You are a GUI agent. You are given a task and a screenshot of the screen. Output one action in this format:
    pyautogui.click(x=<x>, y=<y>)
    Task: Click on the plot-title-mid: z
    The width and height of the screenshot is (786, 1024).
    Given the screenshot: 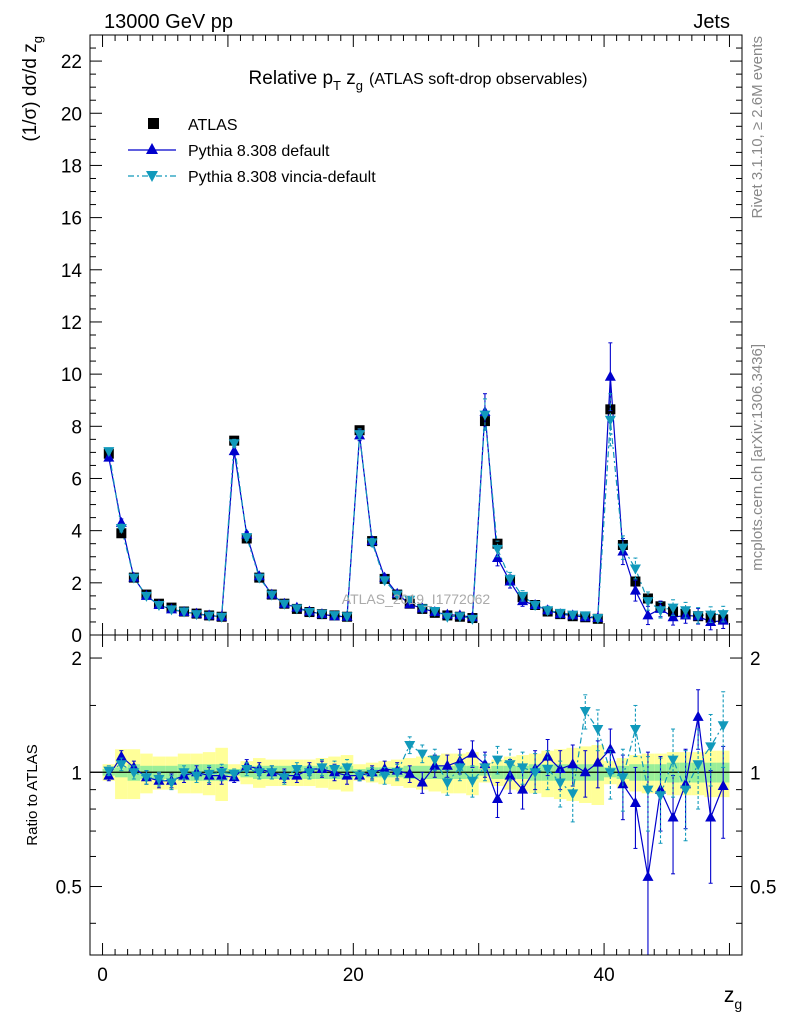 What is the action you would take?
    pyautogui.click(x=348, y=78)
    